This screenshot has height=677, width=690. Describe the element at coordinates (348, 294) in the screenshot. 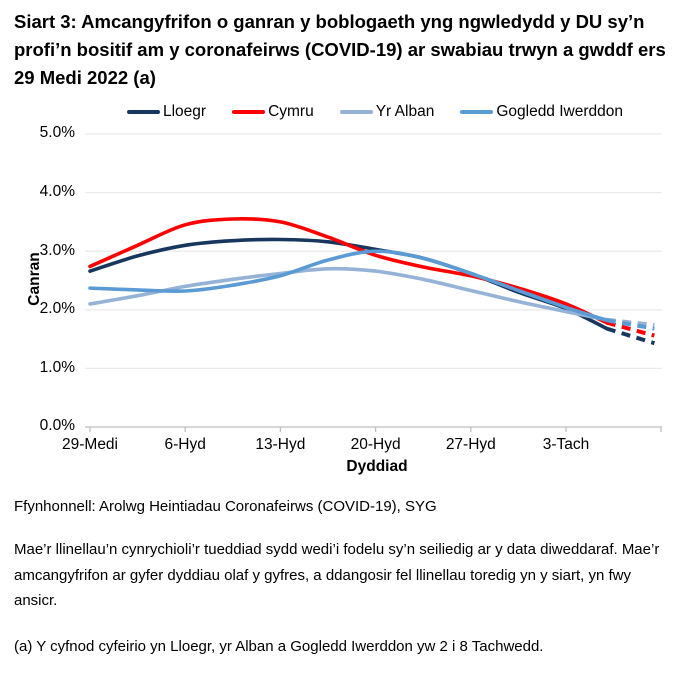

I see `series-line-yr-alban` at that location.